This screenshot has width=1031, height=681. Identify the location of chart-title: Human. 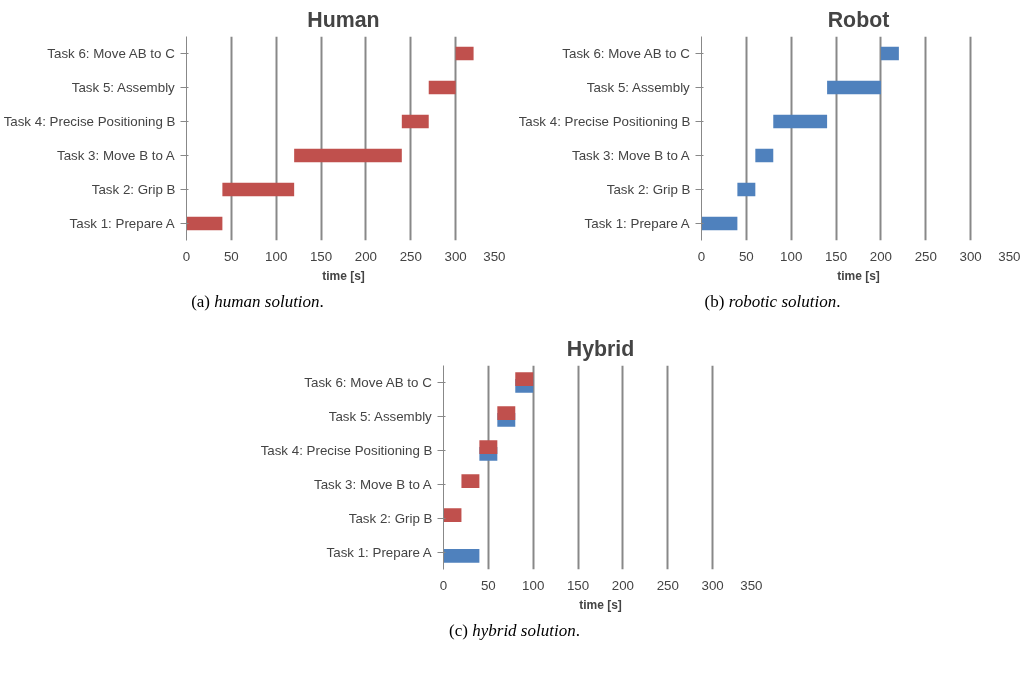
(343, 19).